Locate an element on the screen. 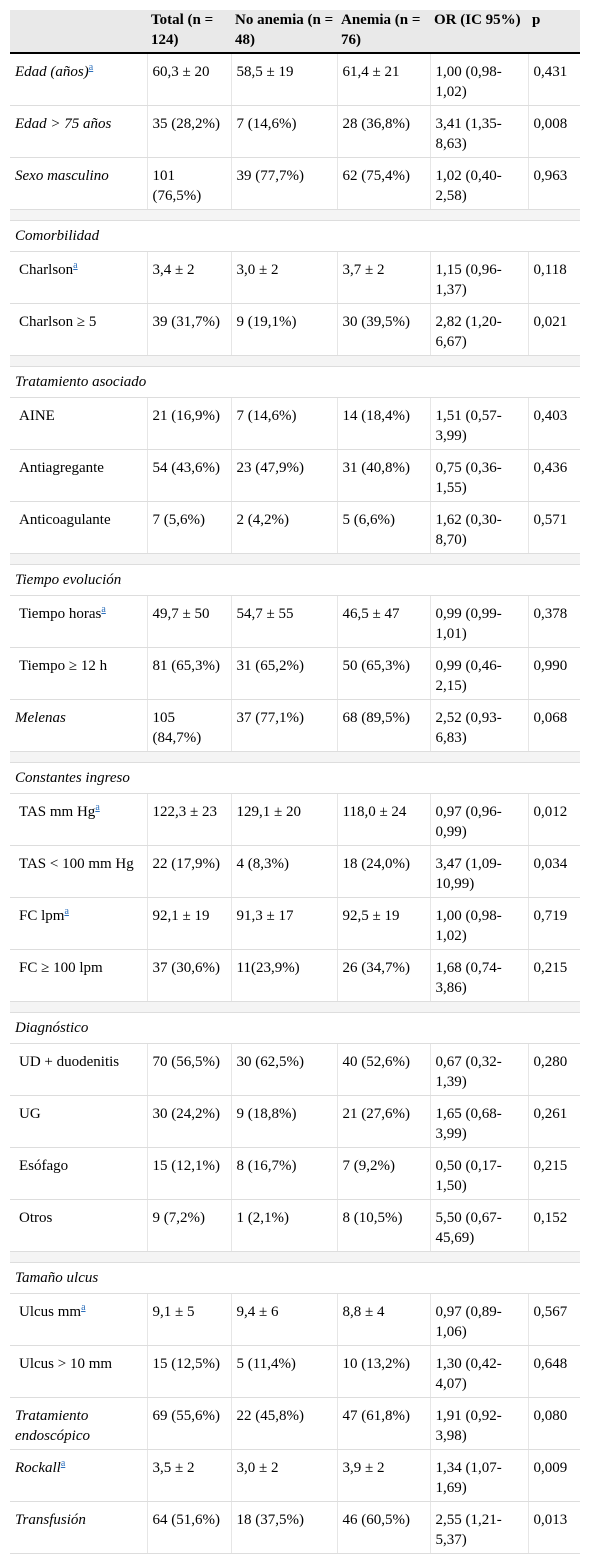  cell-p-value: 0,068 is located at coordinates (553, 725).